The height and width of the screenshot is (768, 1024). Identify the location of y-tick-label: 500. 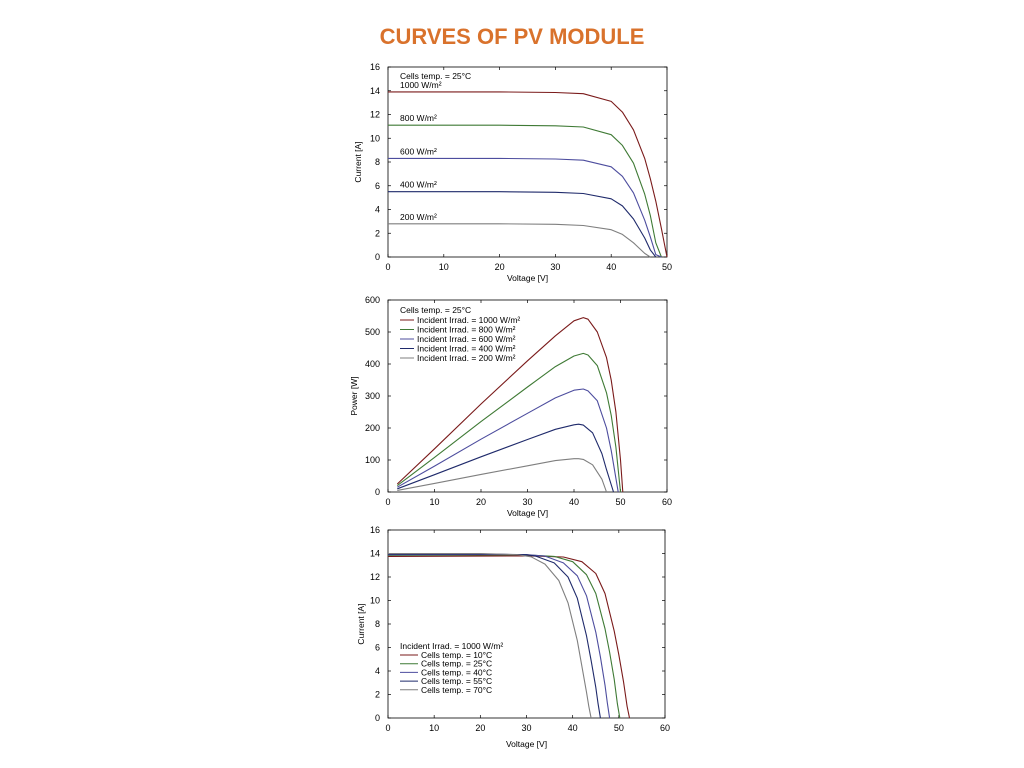
(372, 332).